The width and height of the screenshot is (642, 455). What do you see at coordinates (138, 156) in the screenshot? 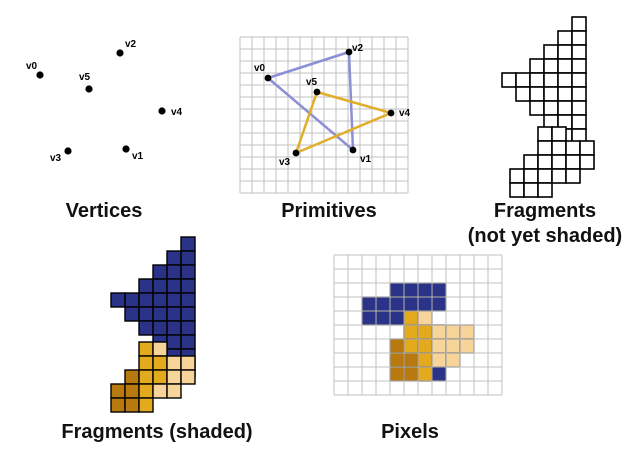
I see `vertex-label: v1` at bounding box center [138, 156].